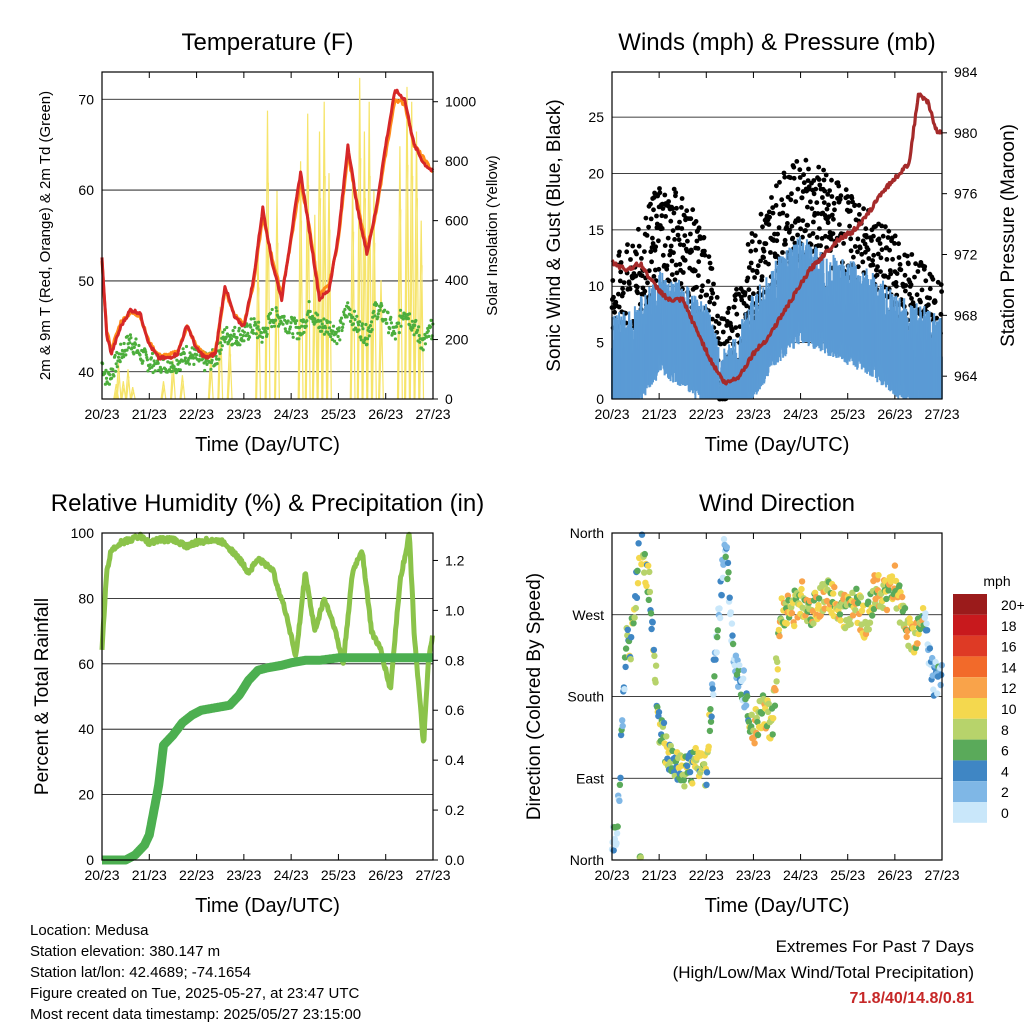 Image resolution: width=1024 pixels, height=1025 pixels. What do you see at coordinates (267, 42) in the screenshot?
I see `chart-title: Temperature (F)` at bounding box center [267, 42].